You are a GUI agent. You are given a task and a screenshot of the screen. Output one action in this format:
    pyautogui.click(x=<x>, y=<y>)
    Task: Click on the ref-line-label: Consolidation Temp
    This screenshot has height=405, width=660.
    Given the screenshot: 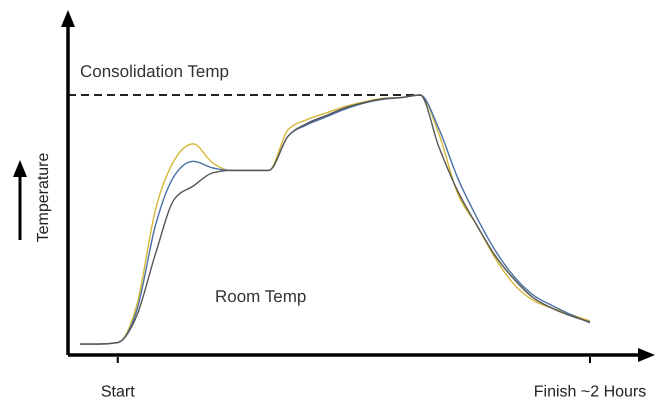 What is the action you would take?
    pyautogui.click(x=154, y=71)
    